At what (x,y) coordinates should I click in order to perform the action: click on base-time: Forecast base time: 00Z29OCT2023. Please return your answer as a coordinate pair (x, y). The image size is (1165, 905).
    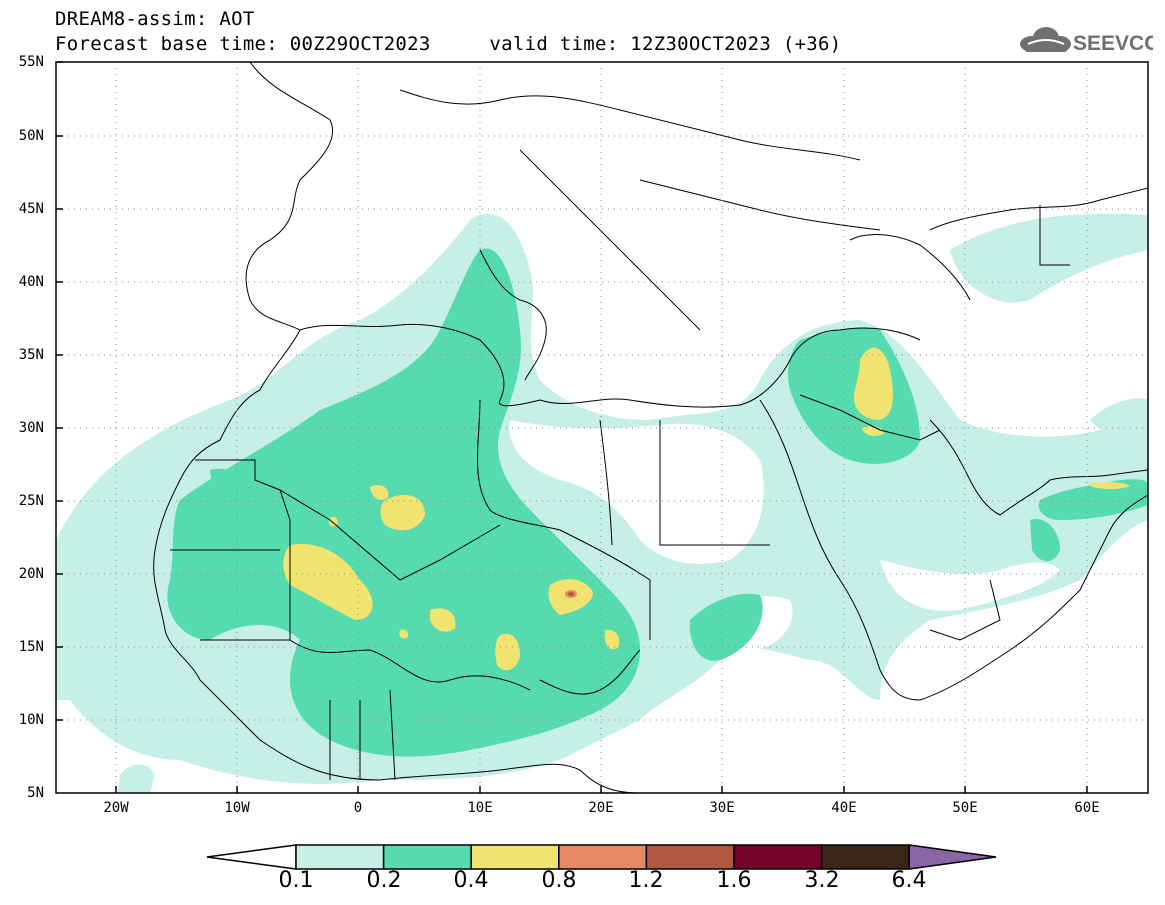
    Looking at the image, I should click on (243, 44).